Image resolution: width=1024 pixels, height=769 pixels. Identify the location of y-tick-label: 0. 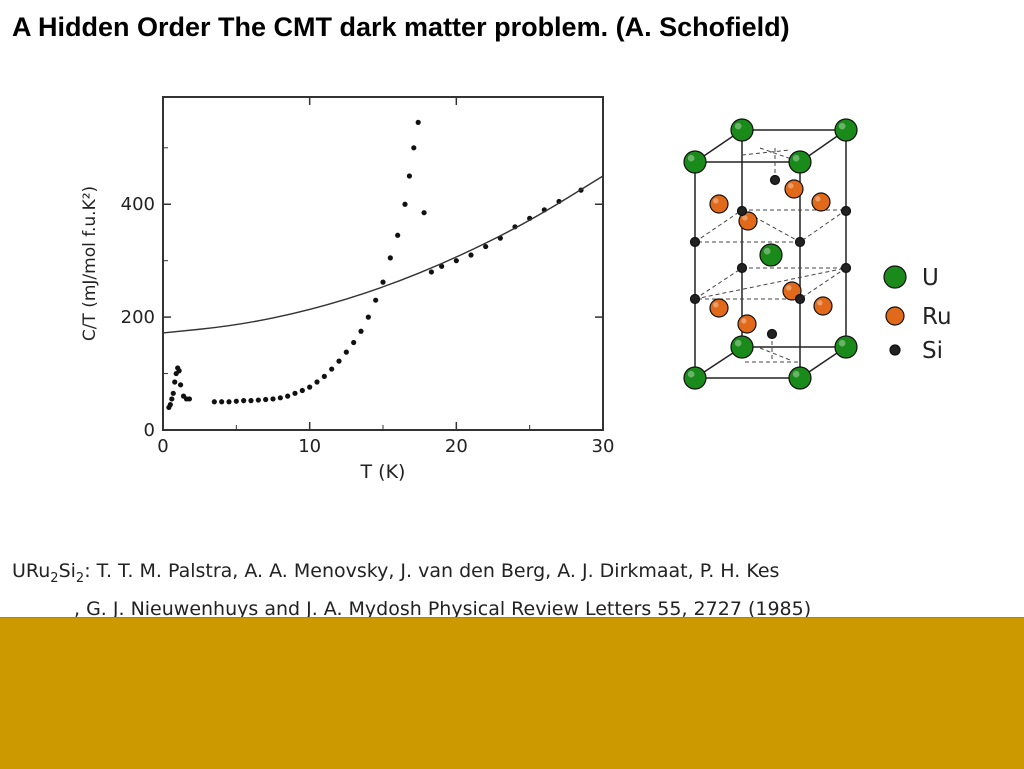
(149, 430).